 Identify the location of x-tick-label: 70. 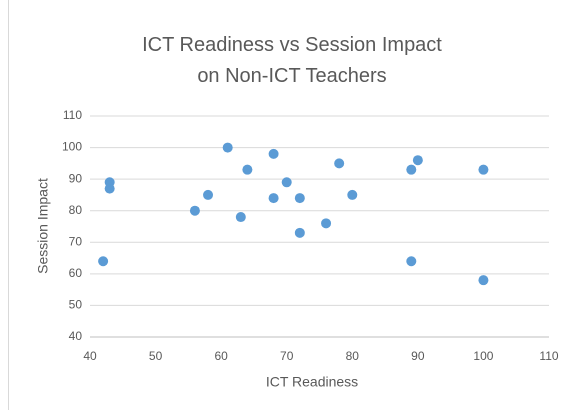
(287, 356).